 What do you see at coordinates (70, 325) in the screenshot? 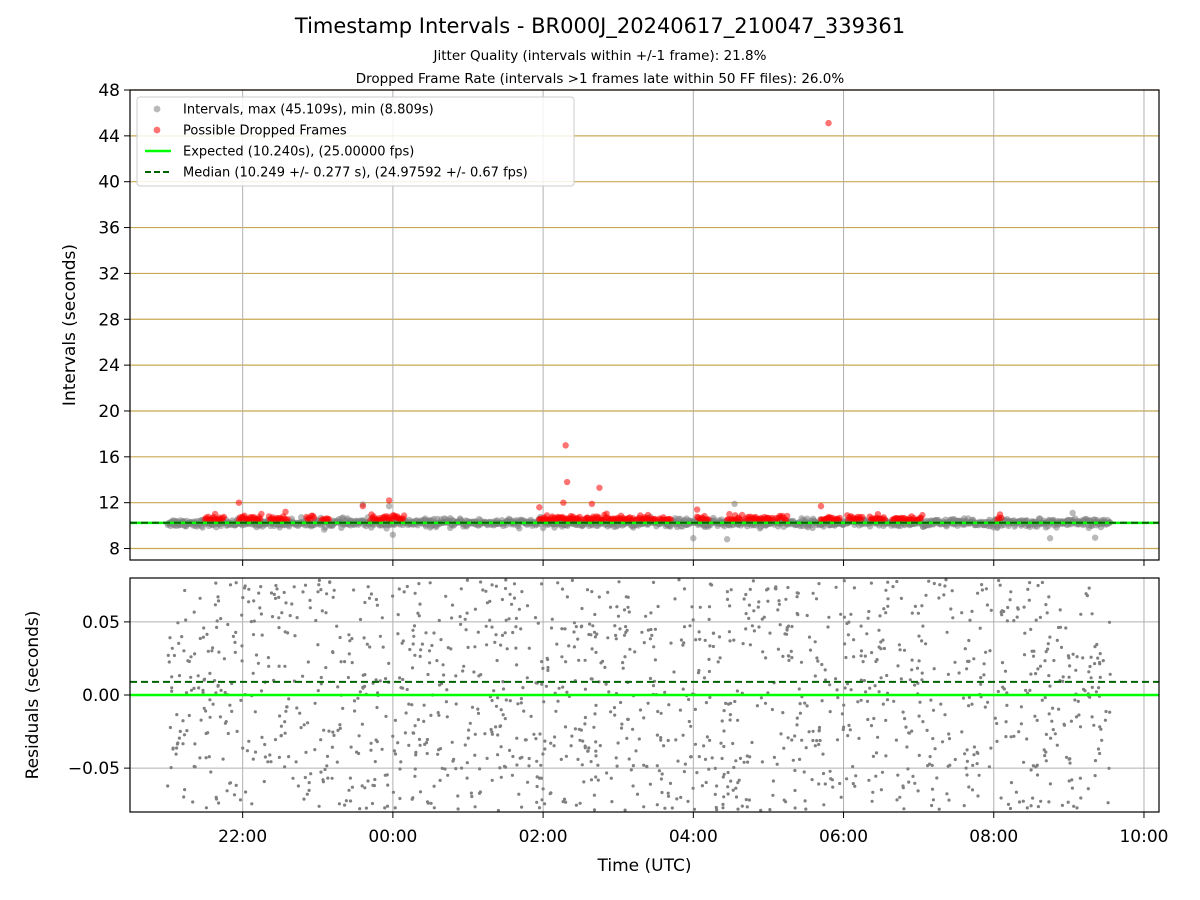
I see `intervals-y-axis-label: Intervals (seconds)` at bounding box center [70, 325].